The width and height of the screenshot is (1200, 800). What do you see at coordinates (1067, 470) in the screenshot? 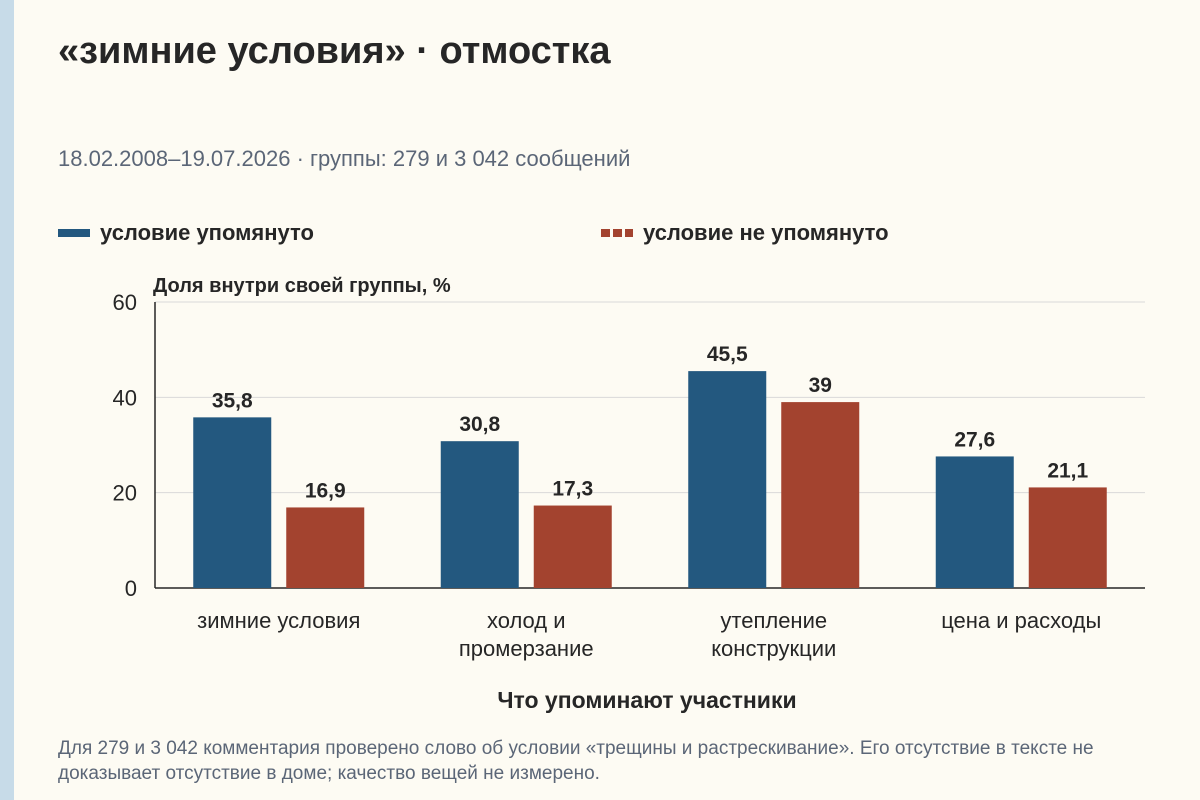
I see `data-label: 21,1` at bounding box center [1067, 470].